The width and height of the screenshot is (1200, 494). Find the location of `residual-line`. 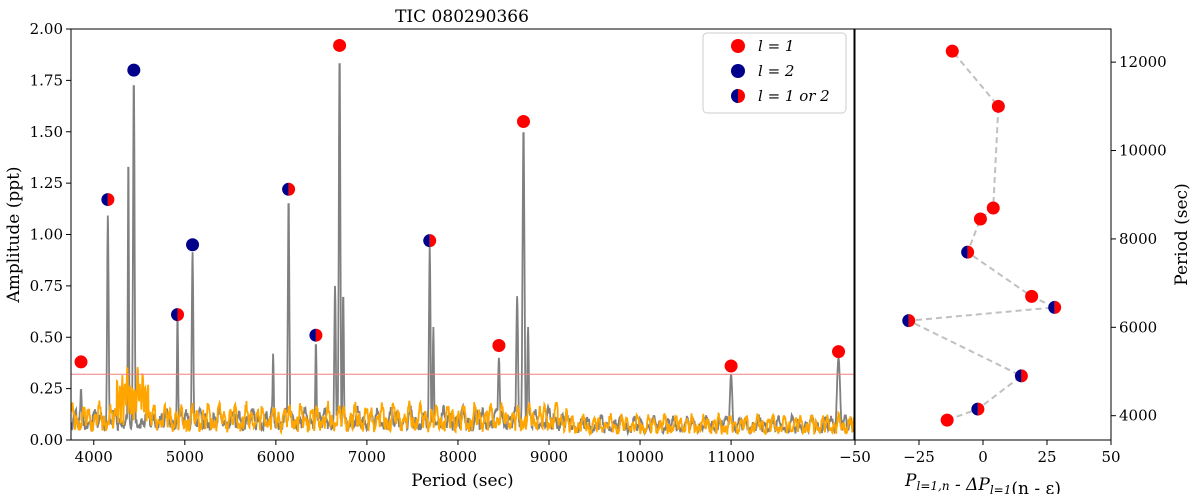

residual-line is located at coordinates (462, 401).